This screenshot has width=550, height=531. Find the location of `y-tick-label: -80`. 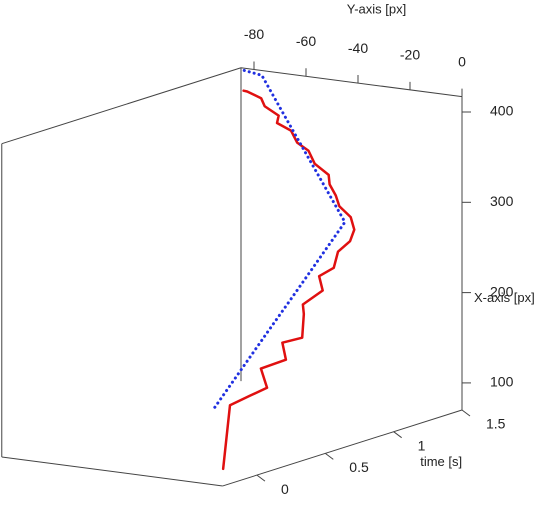

y-tick-label: -80 is located at coordinates (254, 34).